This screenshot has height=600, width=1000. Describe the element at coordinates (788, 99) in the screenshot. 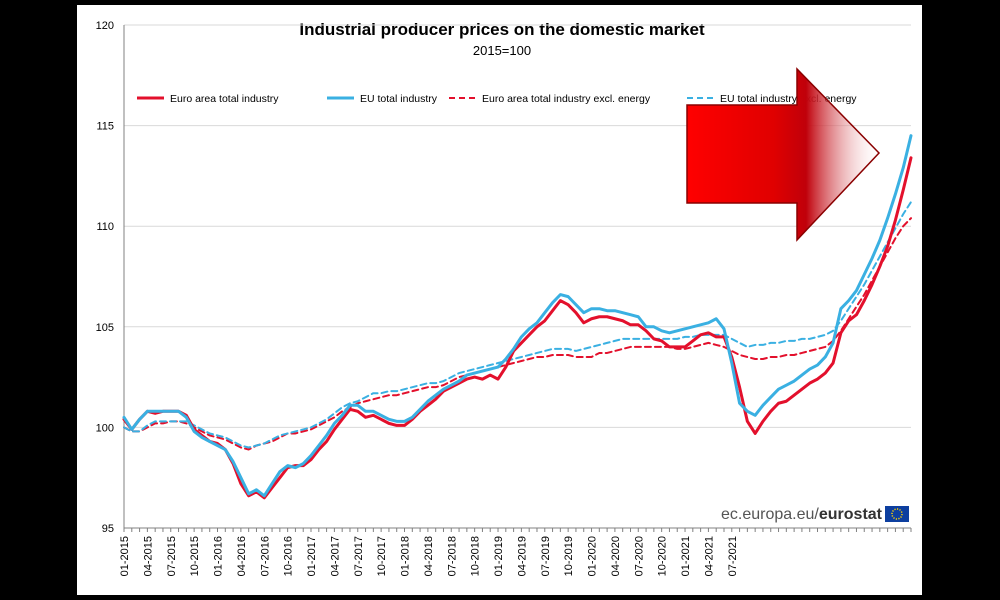

I see `legend-label: EU total industry excl. energy` at that location.